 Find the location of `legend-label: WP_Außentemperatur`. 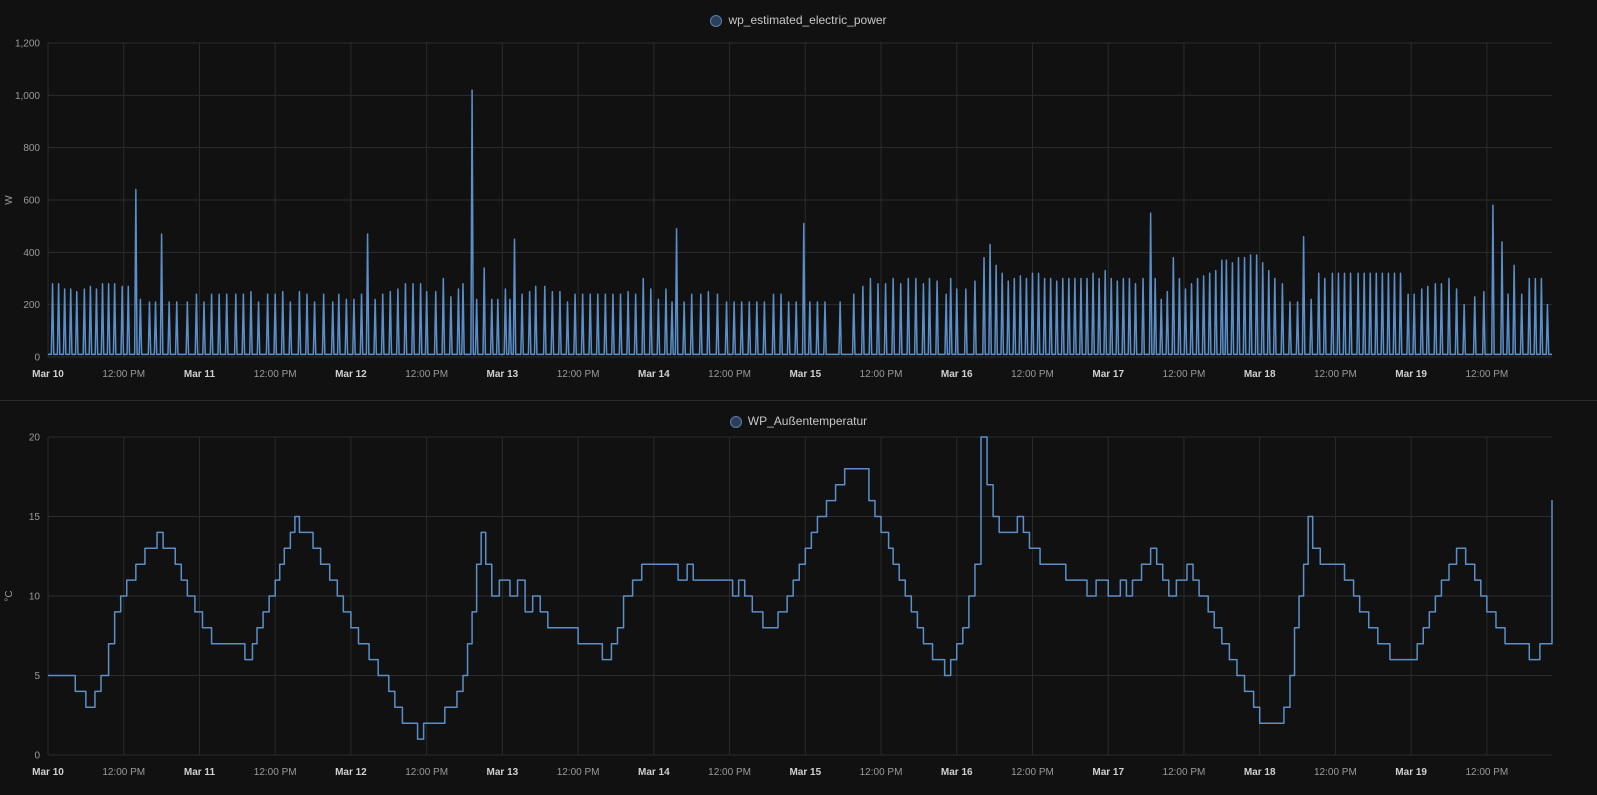

legend-label: WP_Außentemperatur is located at coordinates (807, 421).